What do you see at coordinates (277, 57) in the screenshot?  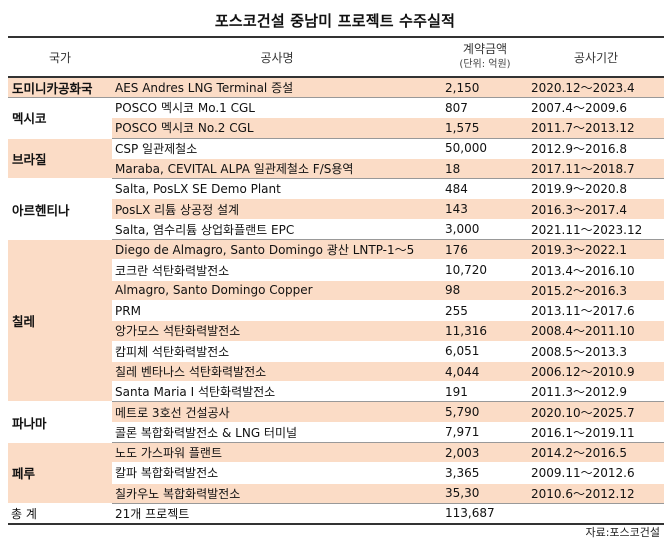 I see `header-project: 공사명` at bounding box center [277, 57].